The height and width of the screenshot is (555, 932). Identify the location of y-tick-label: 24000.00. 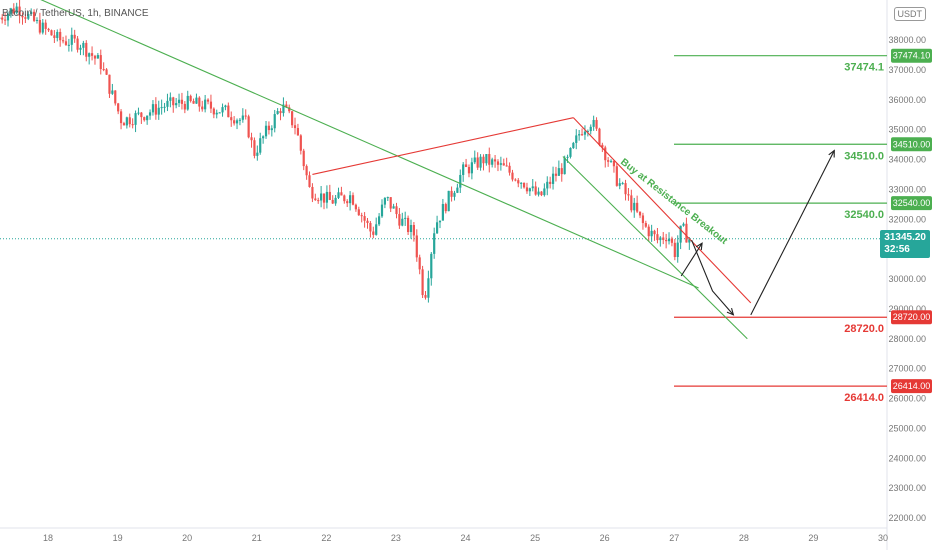
(907, 458).